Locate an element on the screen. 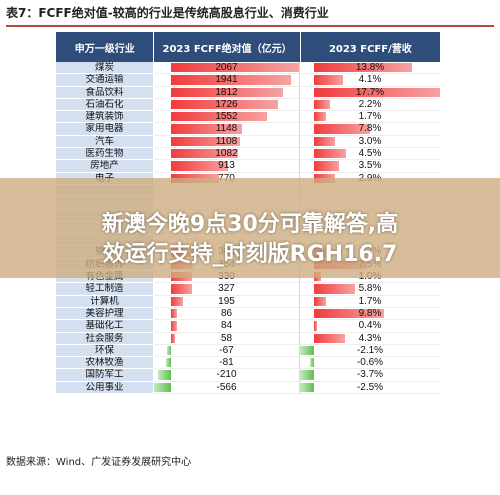 This screenshot has width=500, height=495. ratio-cell: -2.1% is located at coordinates (370, 351).